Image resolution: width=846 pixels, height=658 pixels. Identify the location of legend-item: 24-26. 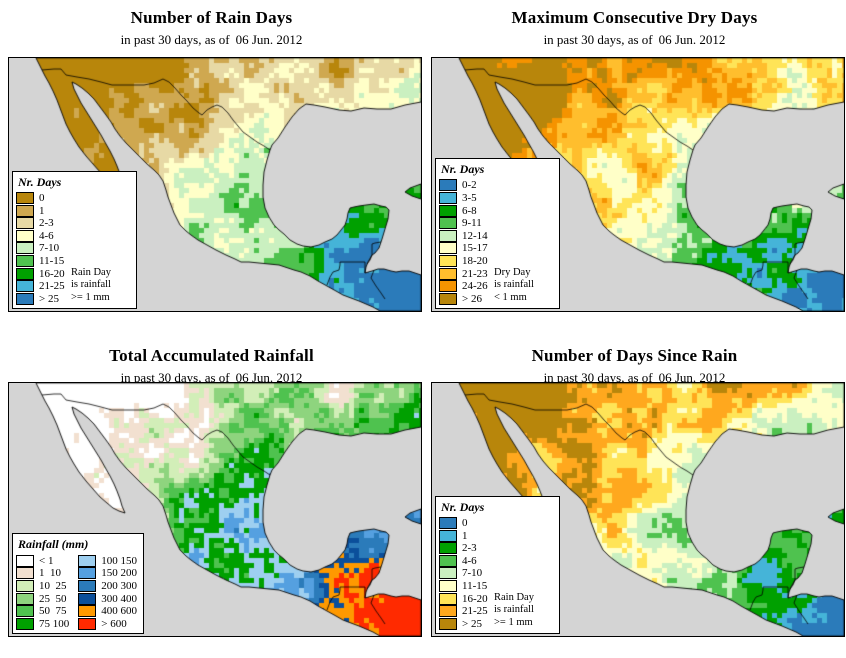
(463, 286).